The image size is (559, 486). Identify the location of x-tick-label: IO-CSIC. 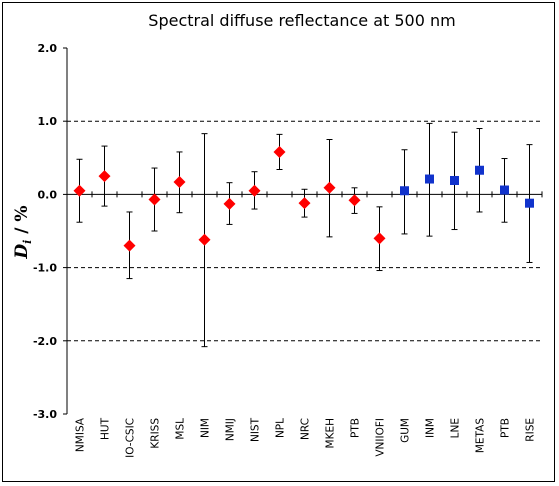
(131, 438).